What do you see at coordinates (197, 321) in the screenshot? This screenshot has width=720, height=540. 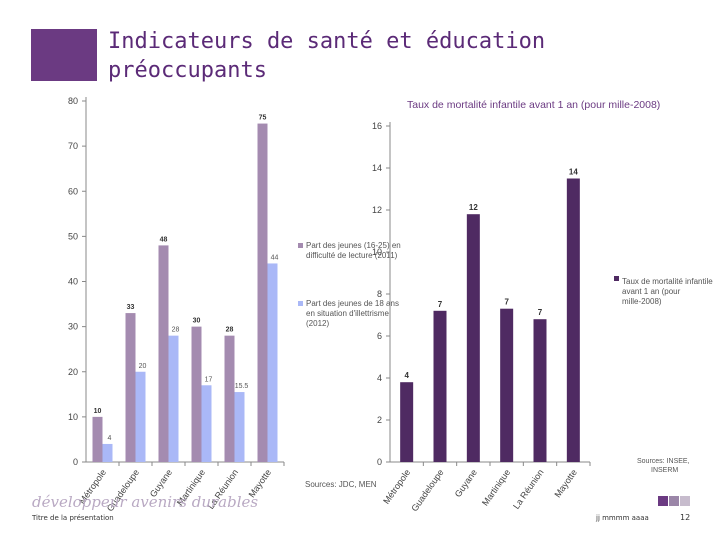 I see `left-chart-data-label: 30` at bounding box center [197, 321].